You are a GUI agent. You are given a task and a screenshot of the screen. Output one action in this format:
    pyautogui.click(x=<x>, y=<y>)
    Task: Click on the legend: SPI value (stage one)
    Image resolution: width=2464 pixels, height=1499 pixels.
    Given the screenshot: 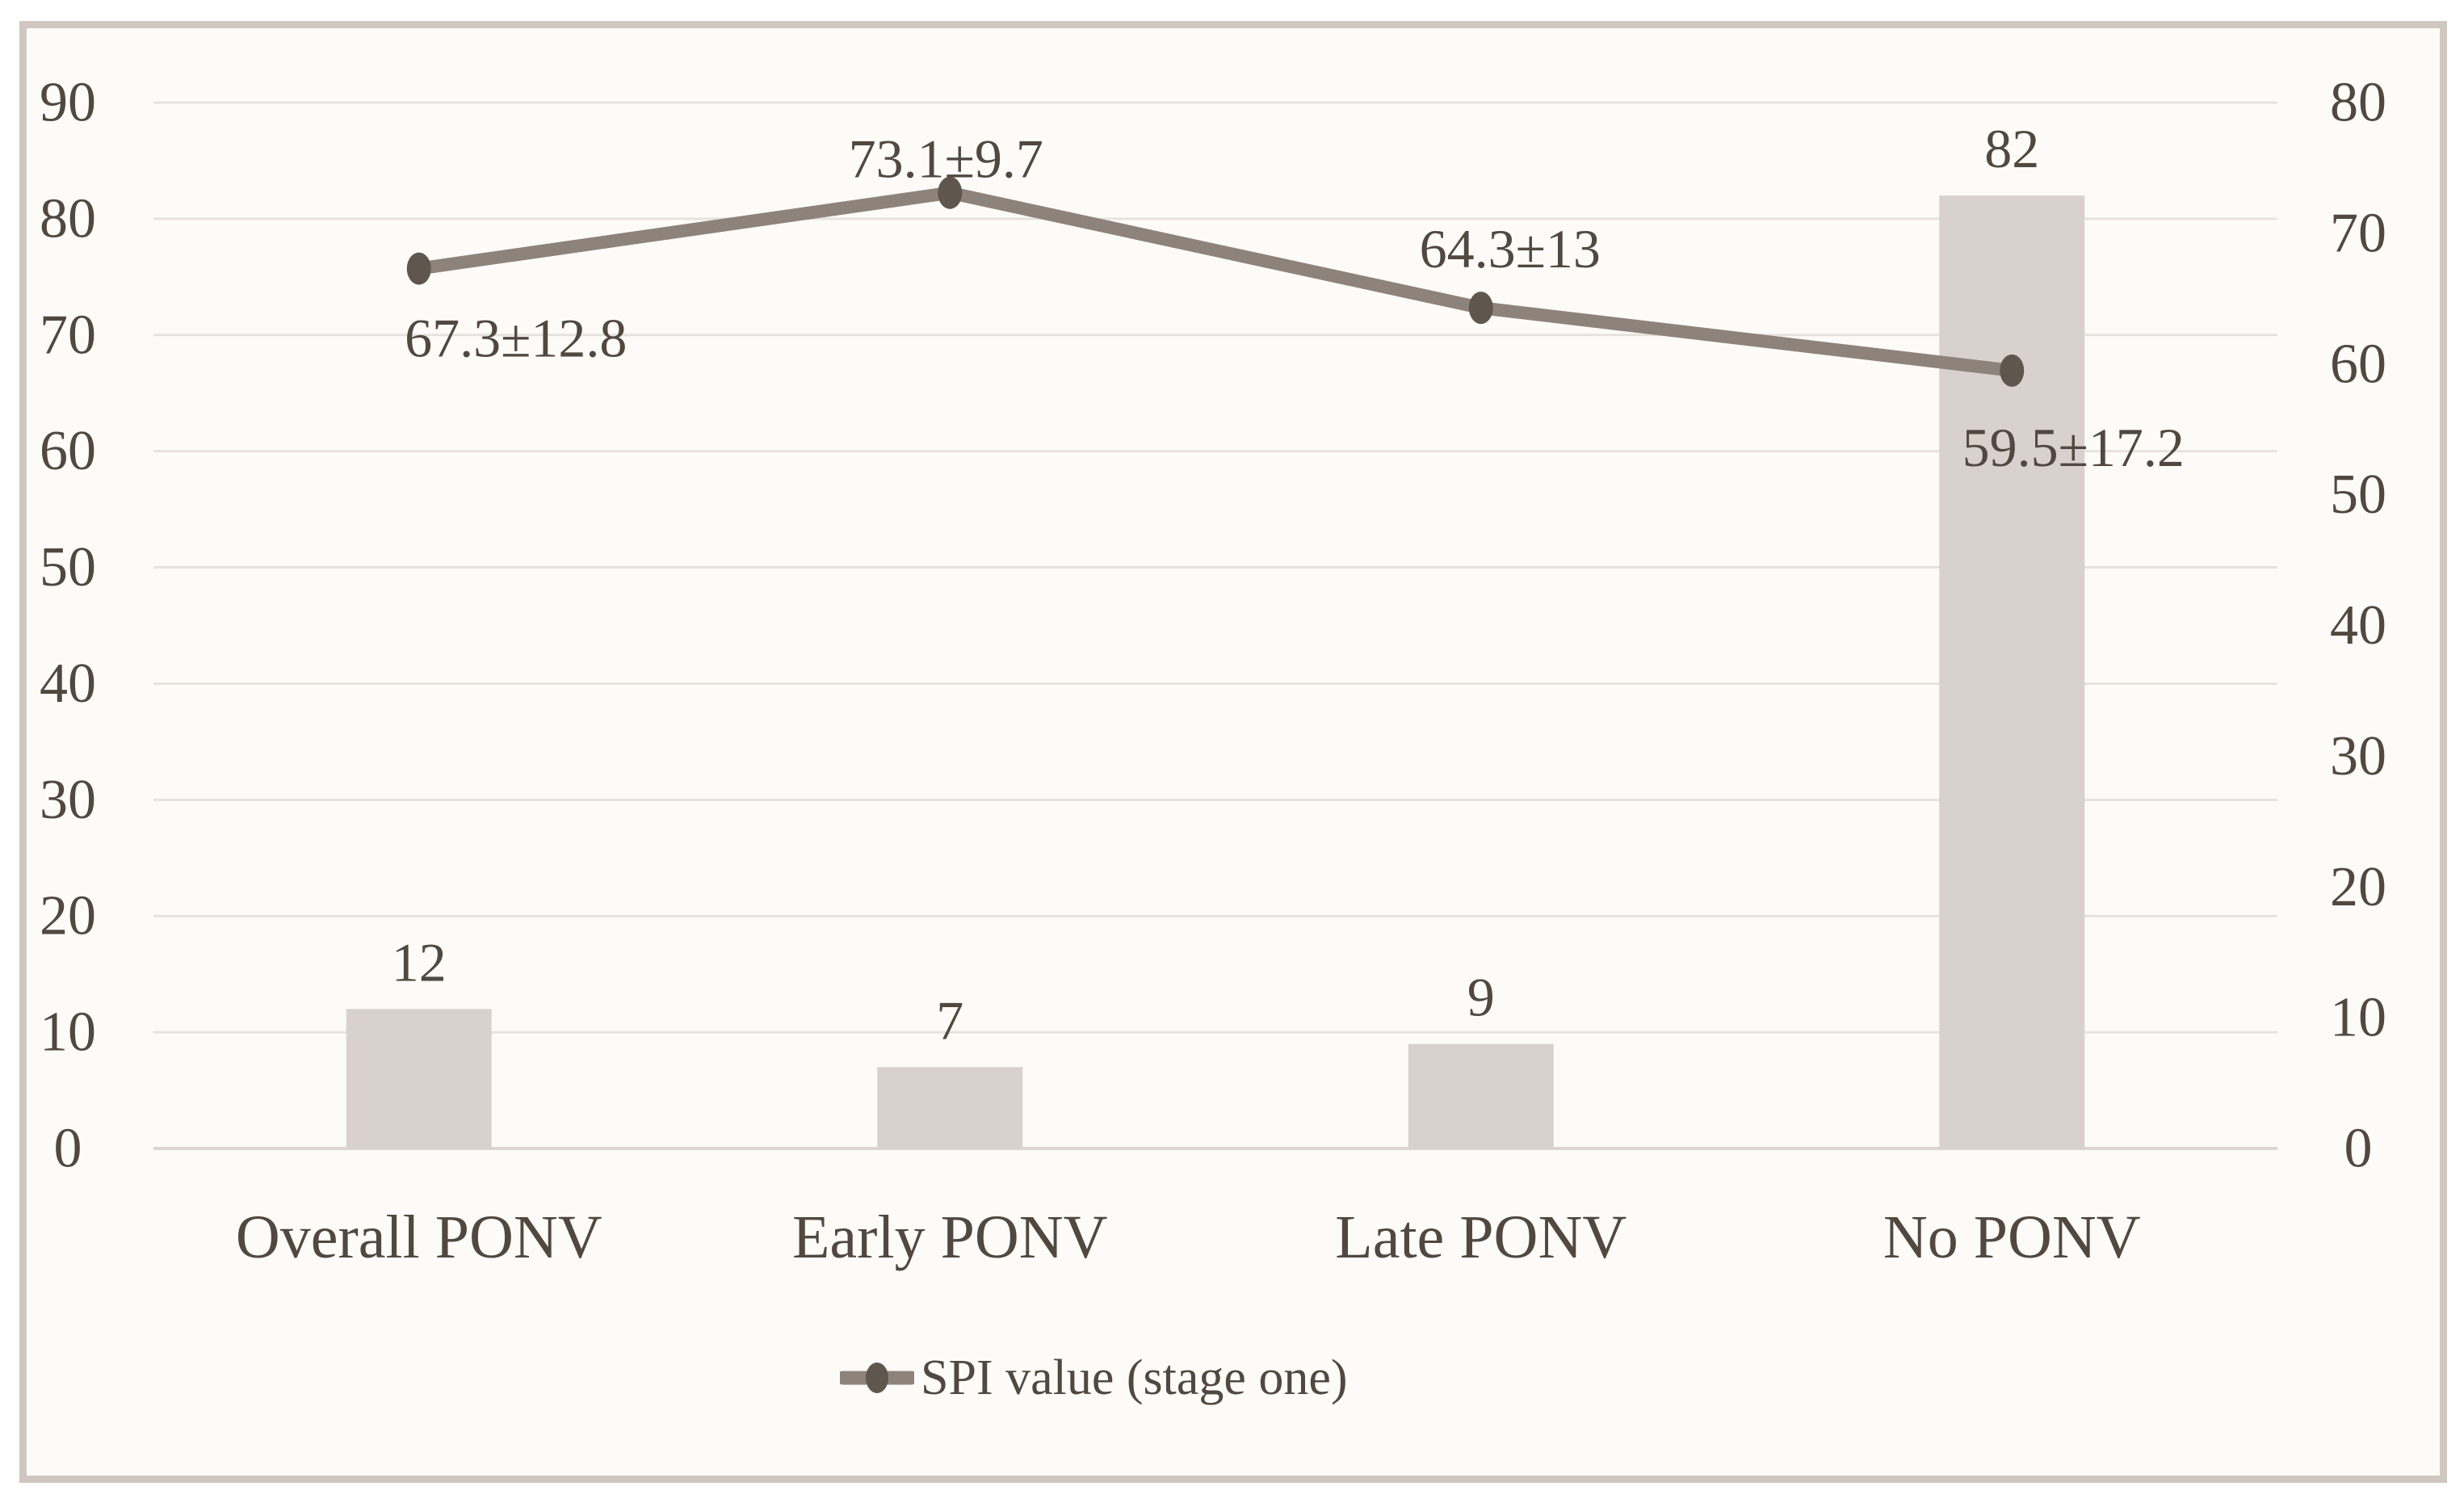 What is the action you would take?
    pyautogui.click(x=1094, y=1378)
    